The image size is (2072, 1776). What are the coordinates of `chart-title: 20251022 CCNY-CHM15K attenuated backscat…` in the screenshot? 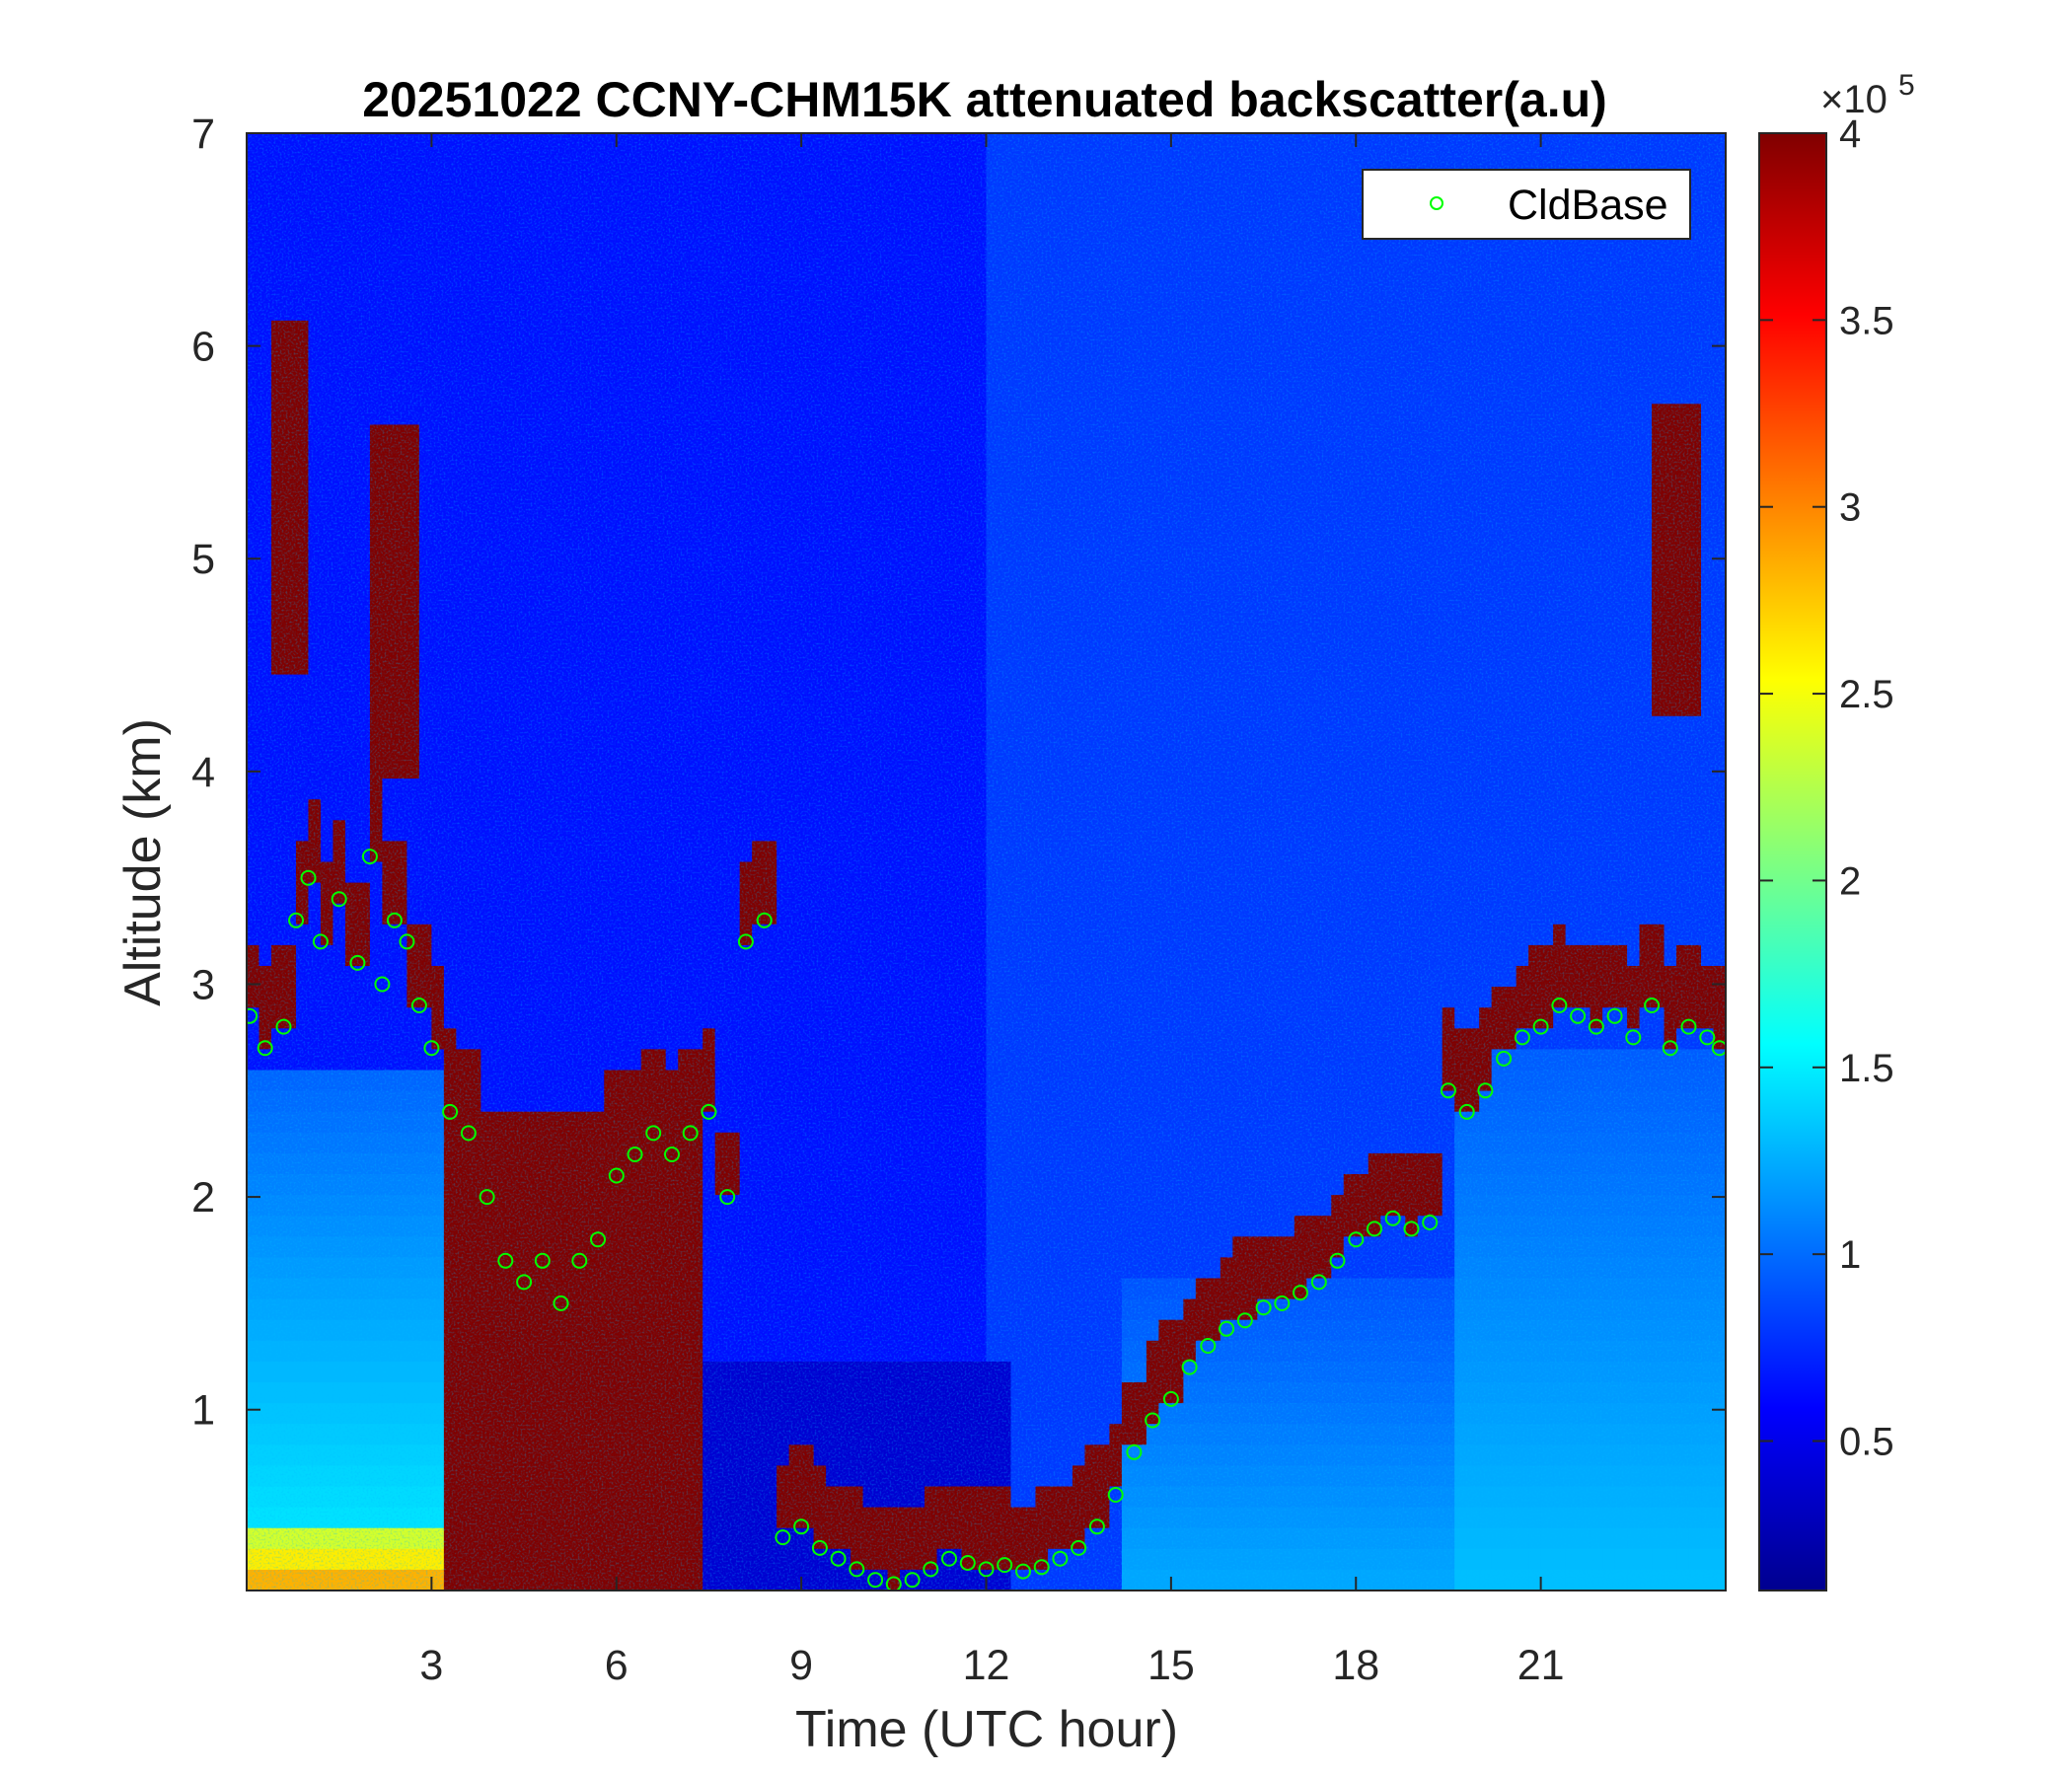 It's located at (985, 99).